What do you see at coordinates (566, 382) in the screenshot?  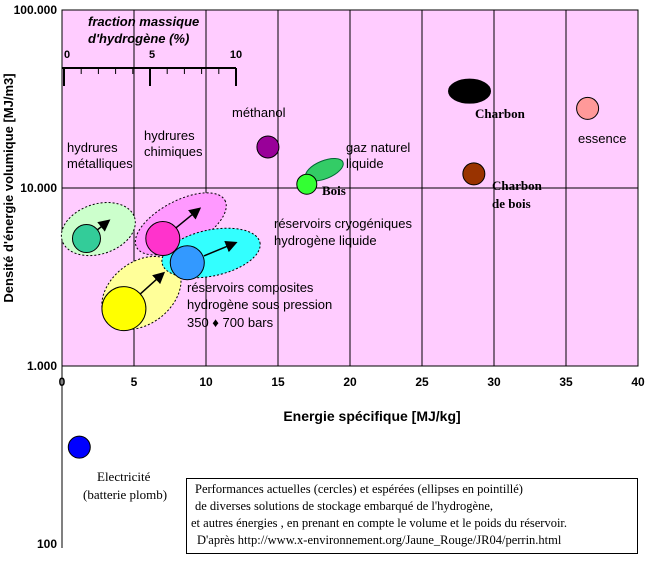 I see `x-tick-label: 35` at bounding box center [566, 382].